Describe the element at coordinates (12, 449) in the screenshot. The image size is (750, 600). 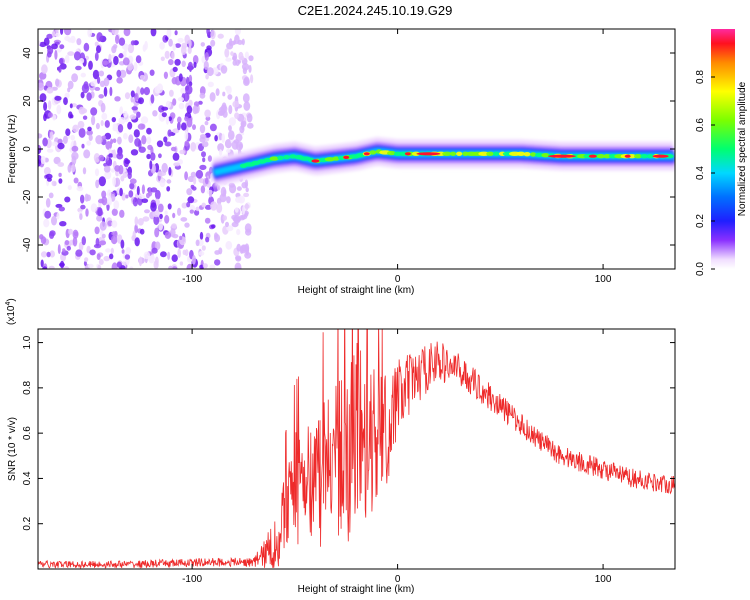
I see `snr-ylabel: SNR (10 * v/v)` at that location.